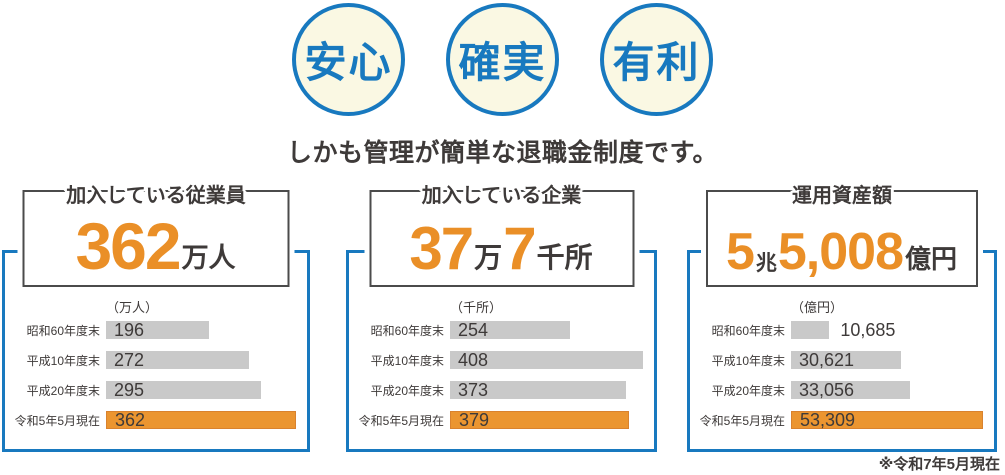  I want to click on chart-row: 平成10年度末 30,621, so click(836, 359).